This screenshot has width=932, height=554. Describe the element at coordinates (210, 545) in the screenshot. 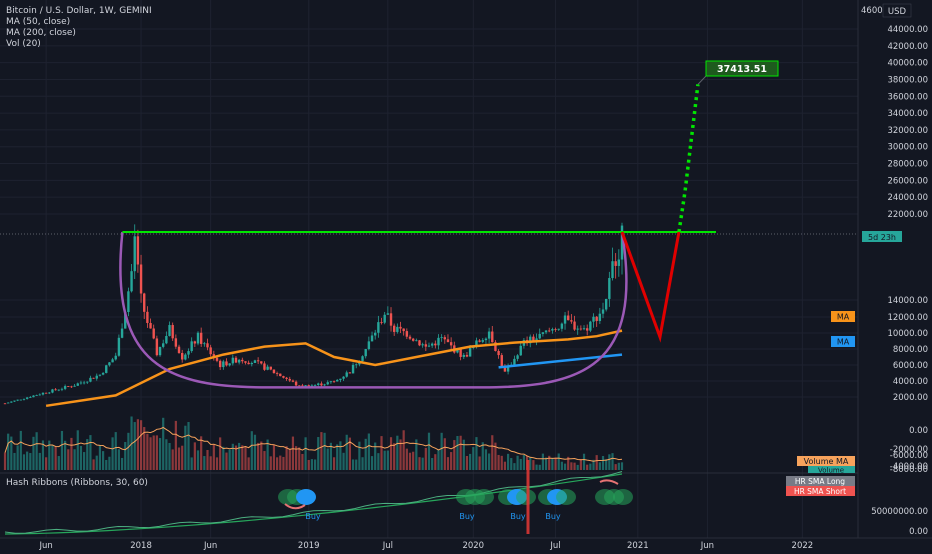

I see `time-tick-label: Jun` at that location.